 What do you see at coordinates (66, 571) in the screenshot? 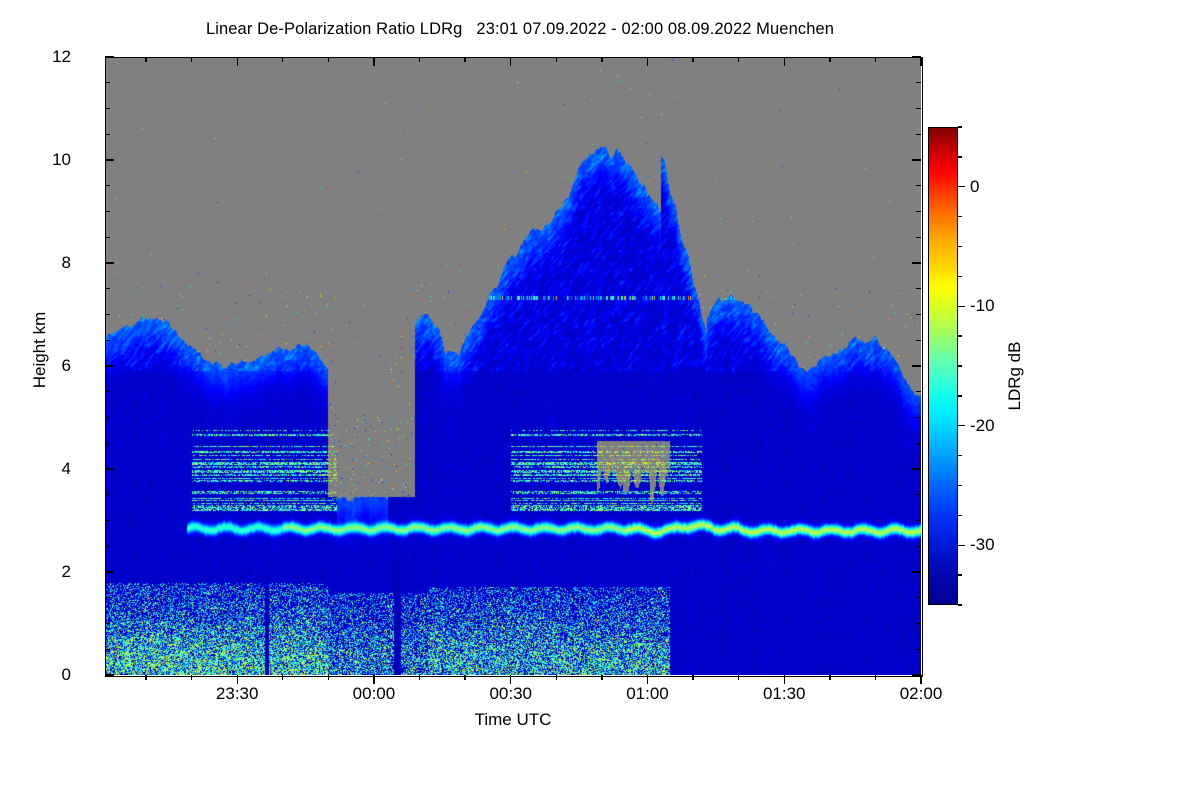
I see `y-tick-label: 2` at bounding box center [66, 571].